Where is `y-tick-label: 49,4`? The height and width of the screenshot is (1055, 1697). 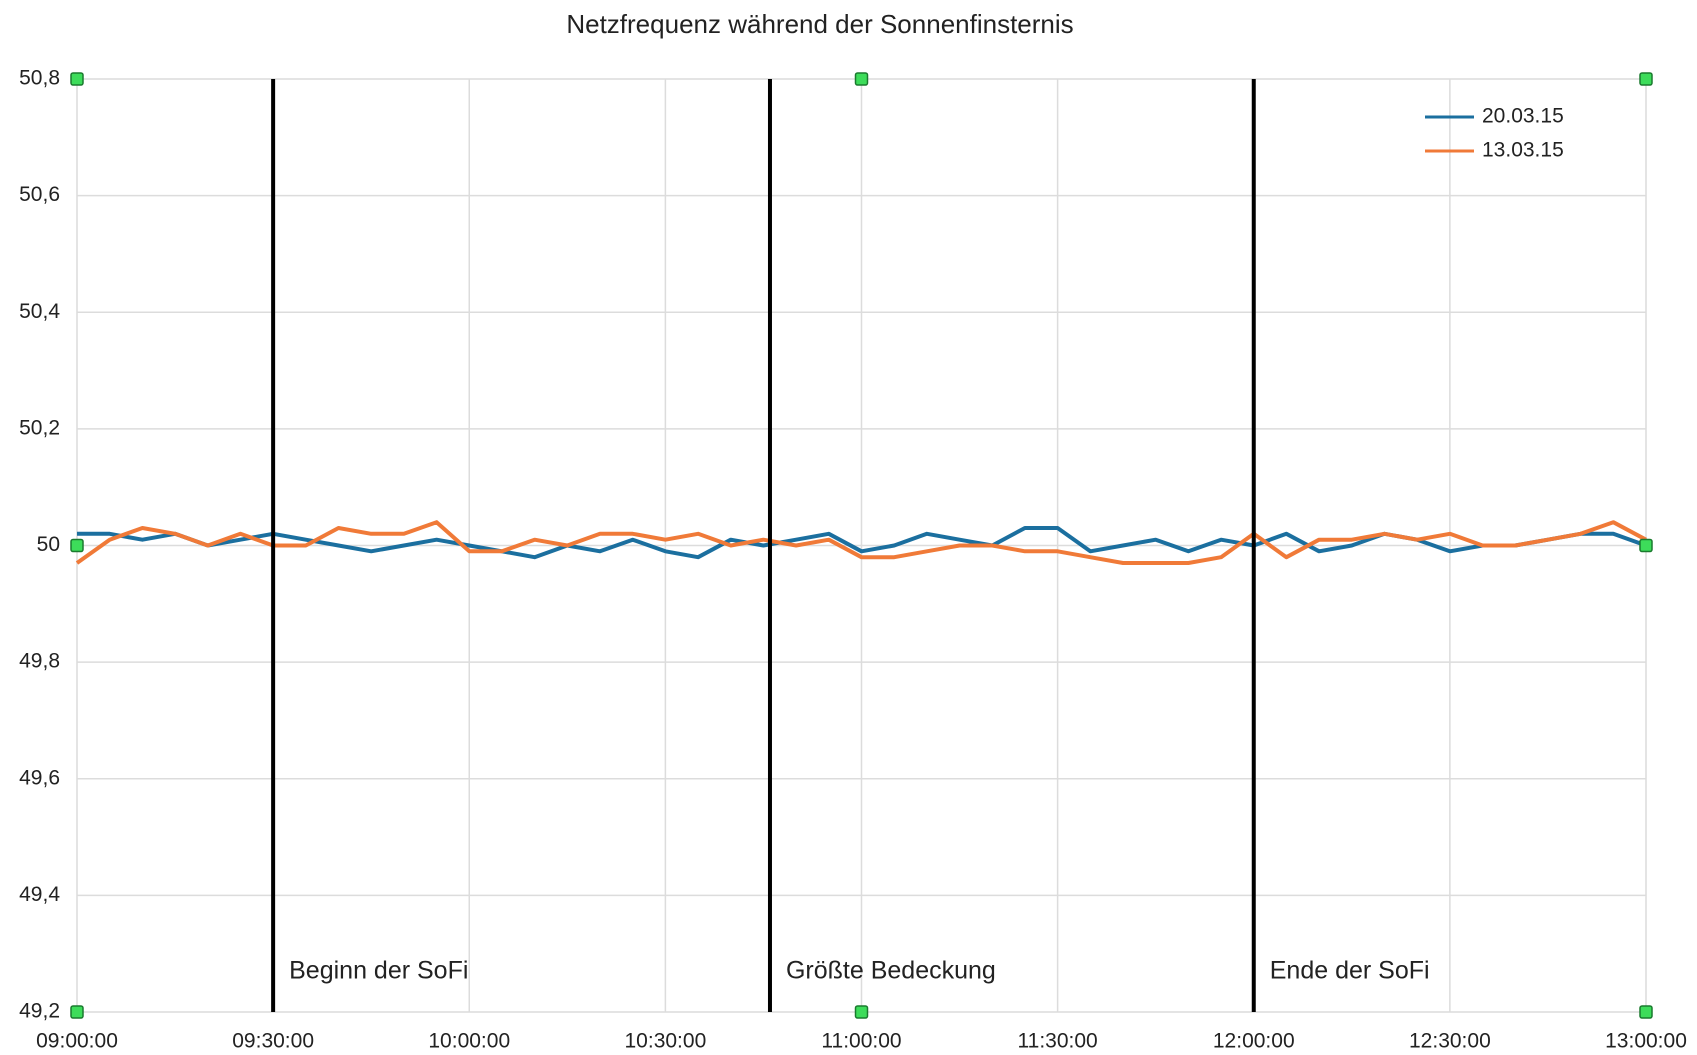 y-tick-label: 49,4 is located at coordinates (39, 894).